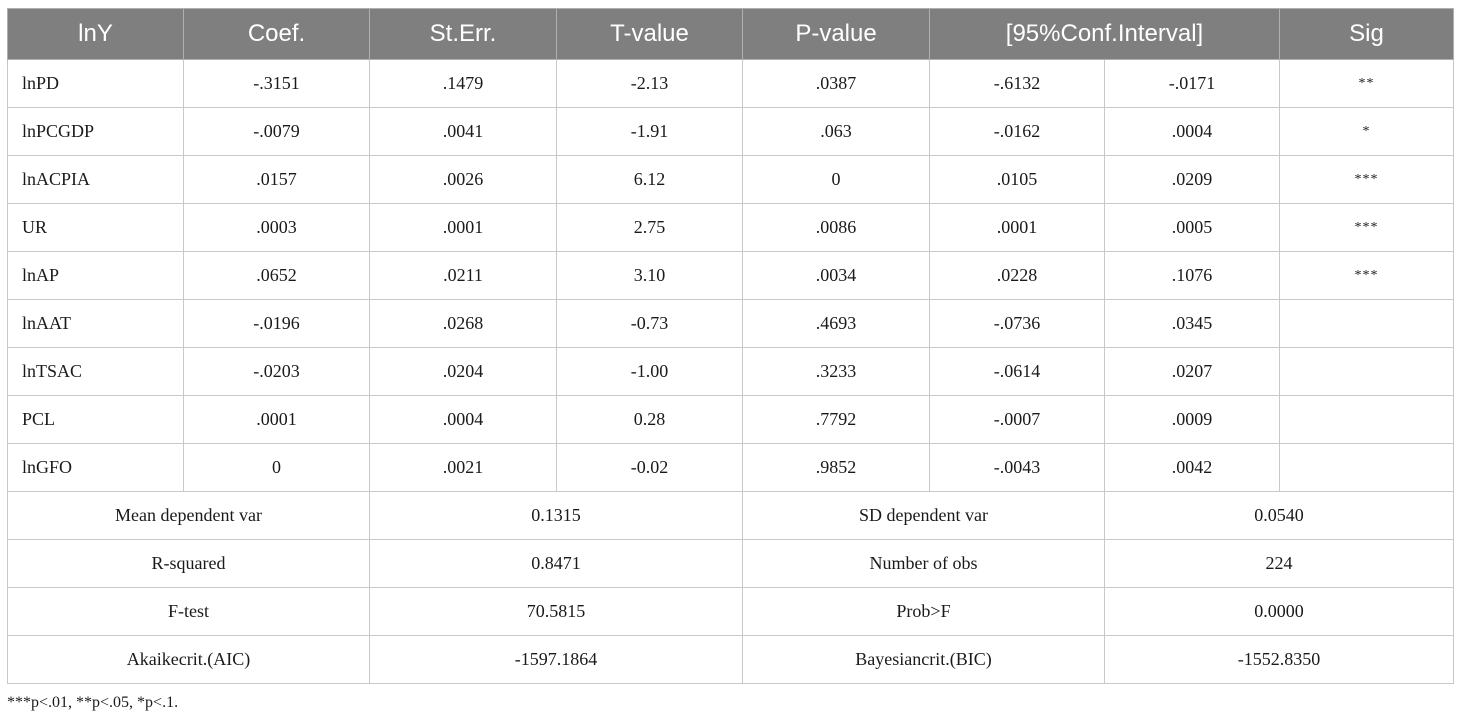 The height and width of the screenshot is (724, 1460). Describe the element at coordinates (923, 563) in the screenshot. I see `stat-label: Number of obs` at that location.